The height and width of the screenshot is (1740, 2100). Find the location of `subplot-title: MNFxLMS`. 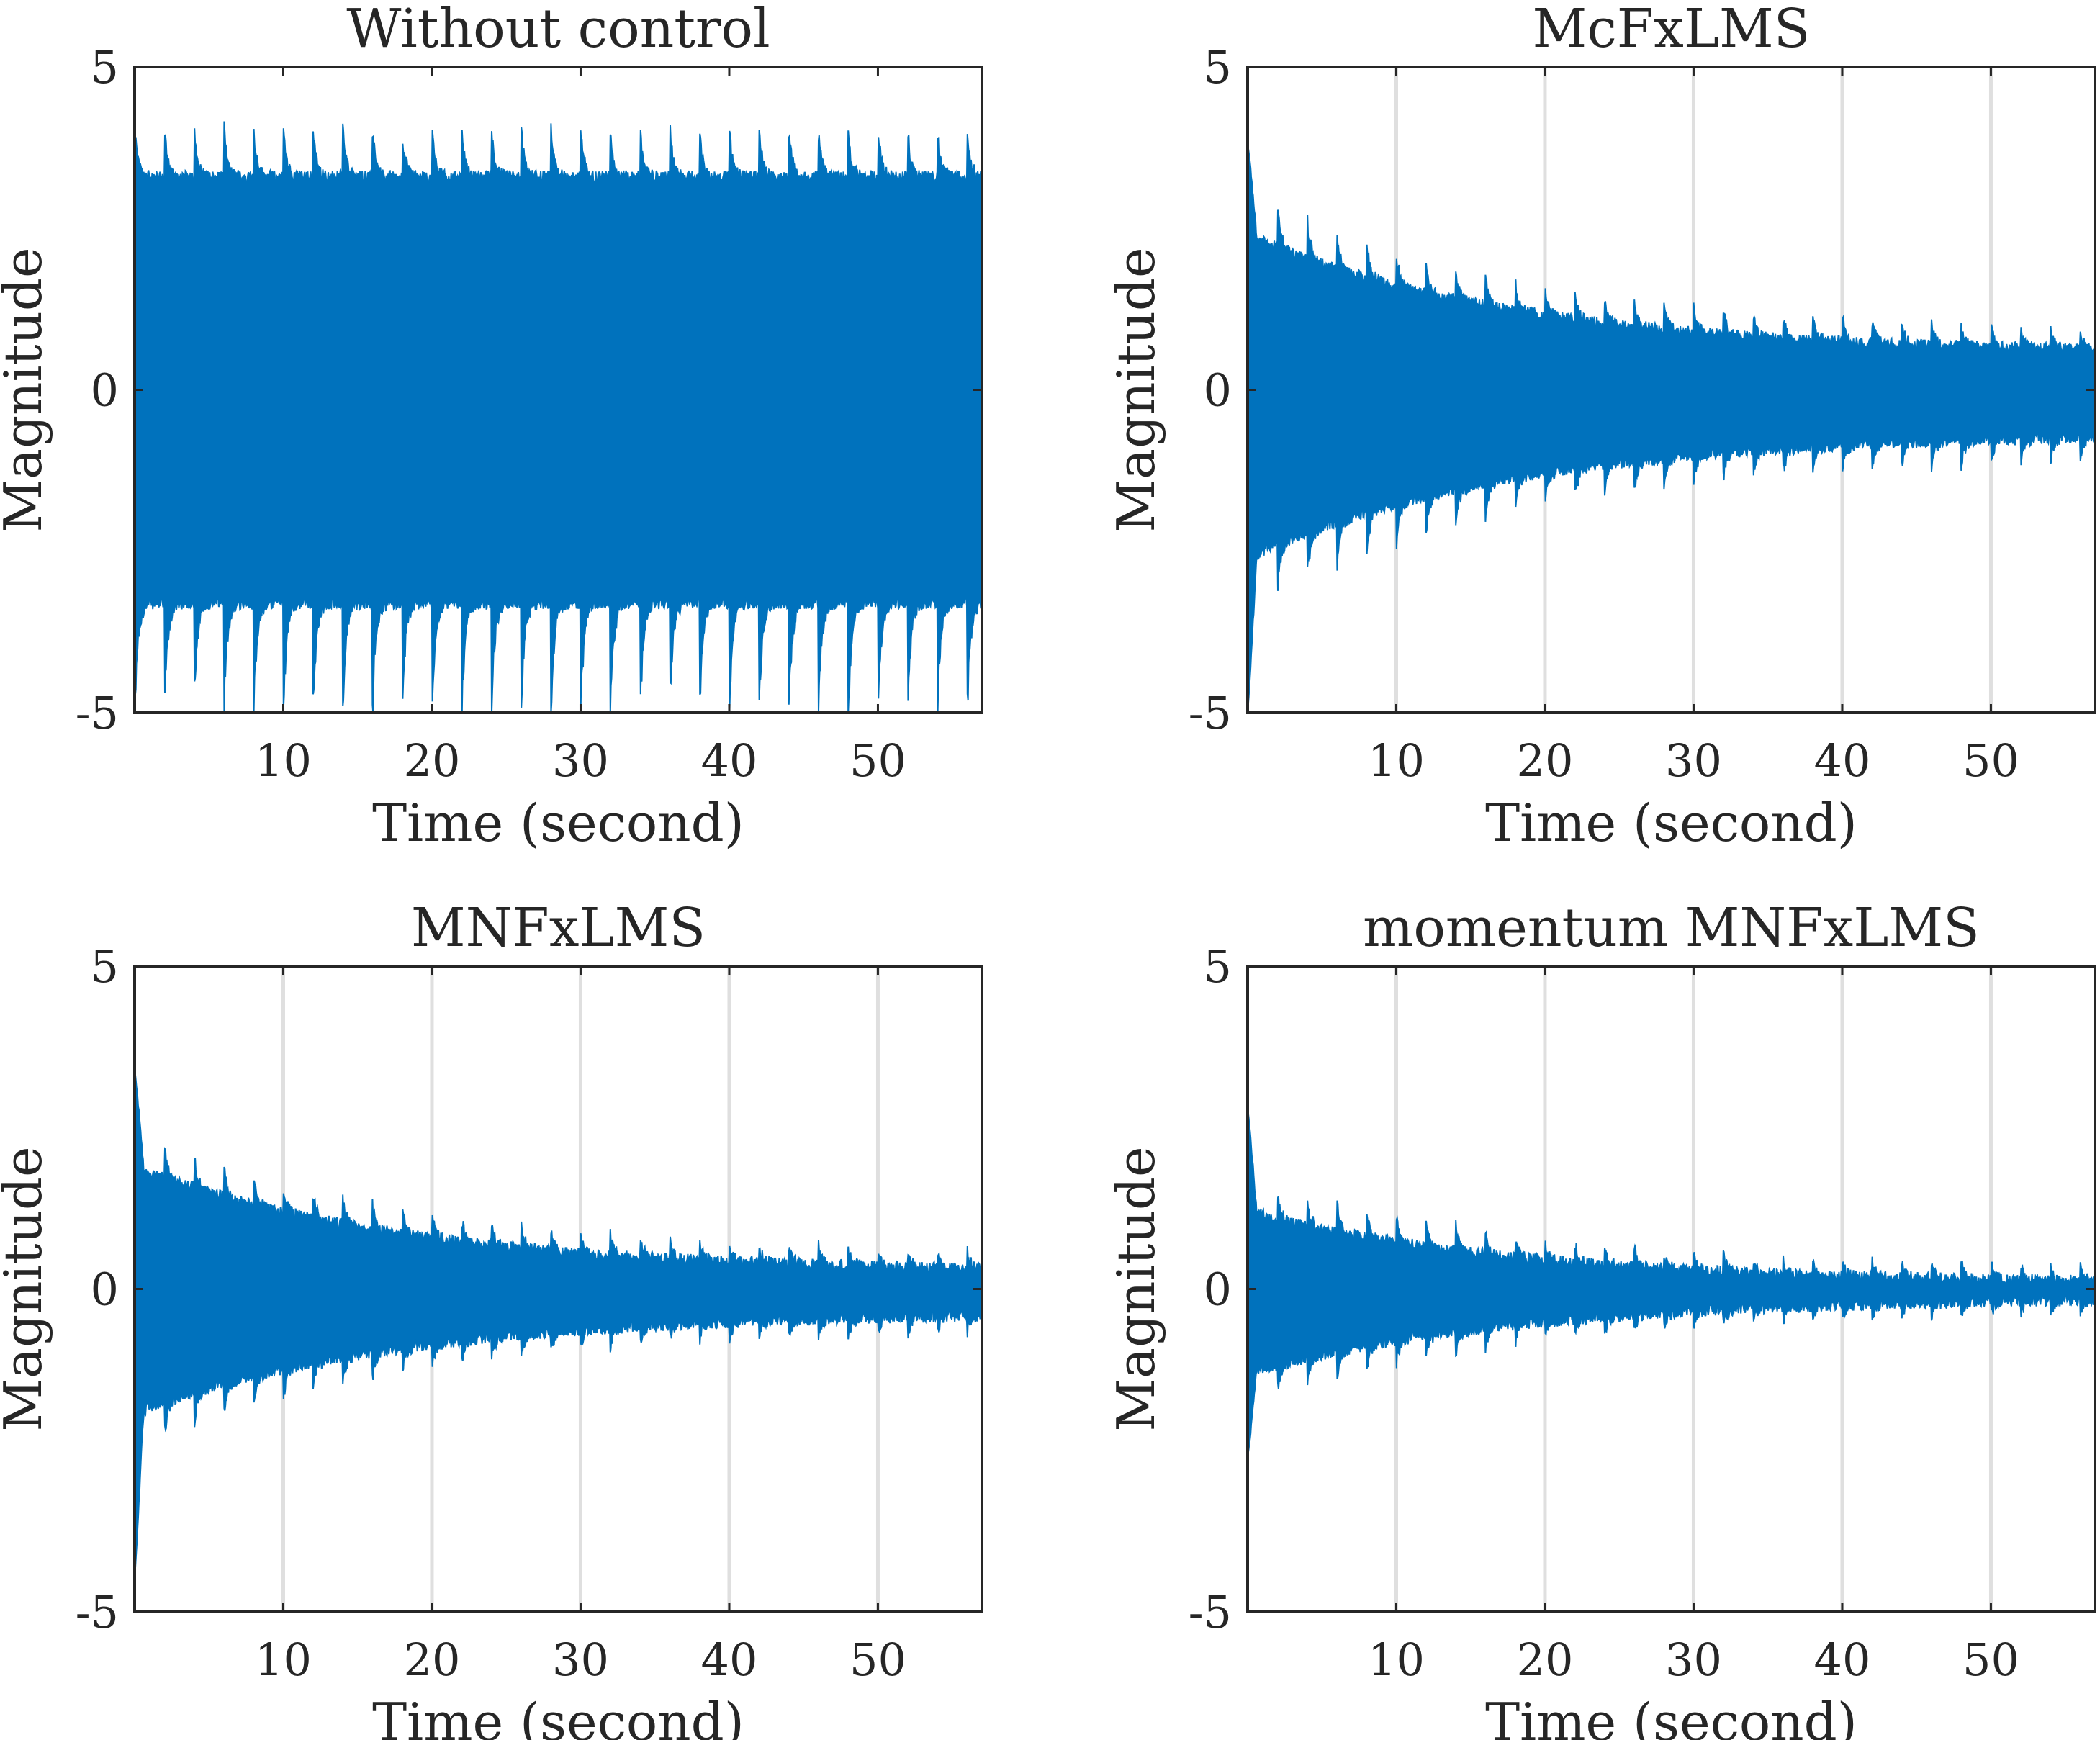

subplot-title: MNFxLMS is located at coordinates (558, 928).